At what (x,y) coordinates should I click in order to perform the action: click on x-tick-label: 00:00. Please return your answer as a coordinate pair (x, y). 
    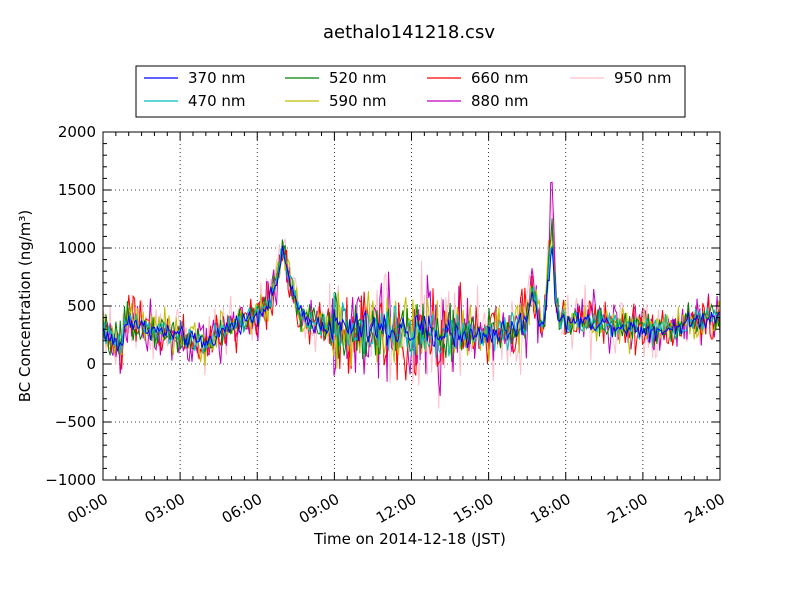
    Looking at the image, I should click on (88, 508).